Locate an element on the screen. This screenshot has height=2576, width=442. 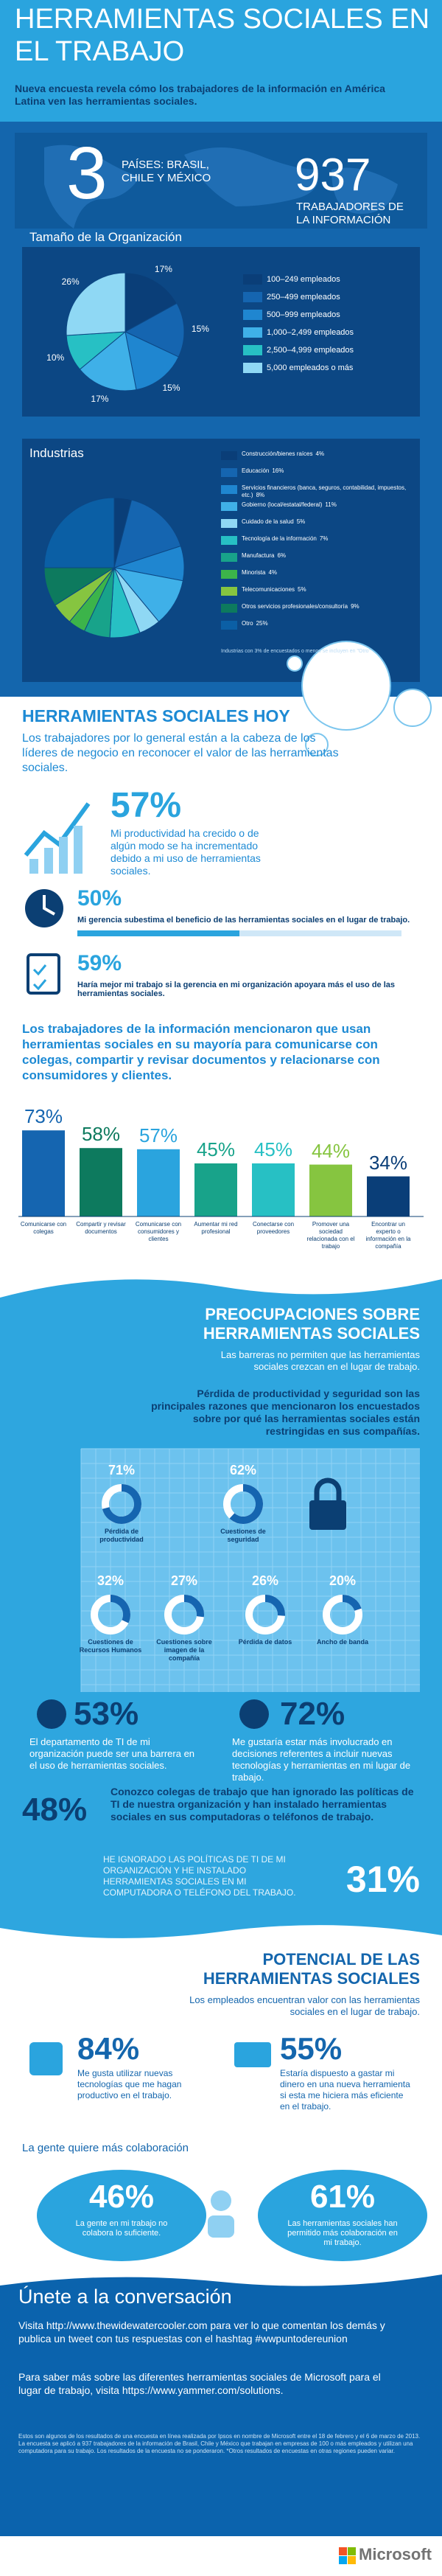
legend-label: Educación is located at coordinates (256, 471).